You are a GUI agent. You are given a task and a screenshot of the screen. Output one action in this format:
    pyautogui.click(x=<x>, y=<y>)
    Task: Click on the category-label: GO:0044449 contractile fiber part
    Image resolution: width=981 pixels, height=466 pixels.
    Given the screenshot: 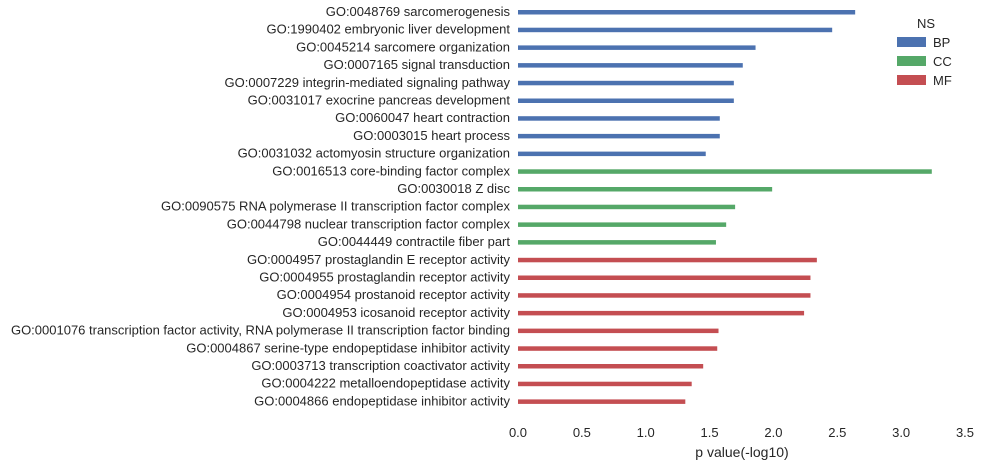 What is the action you would take?
    pyautogui.click(x=414, y=241)
    